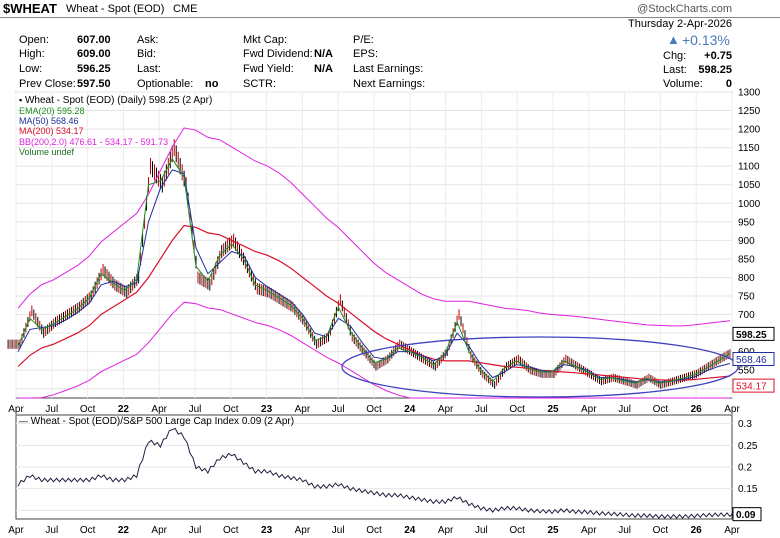 This screenshot has width=780, height=538. What do you see at coordinates (410, 530) in the screenshot?
I see `ratio-x-tick-label: 24` at bounding box center [410, 530].